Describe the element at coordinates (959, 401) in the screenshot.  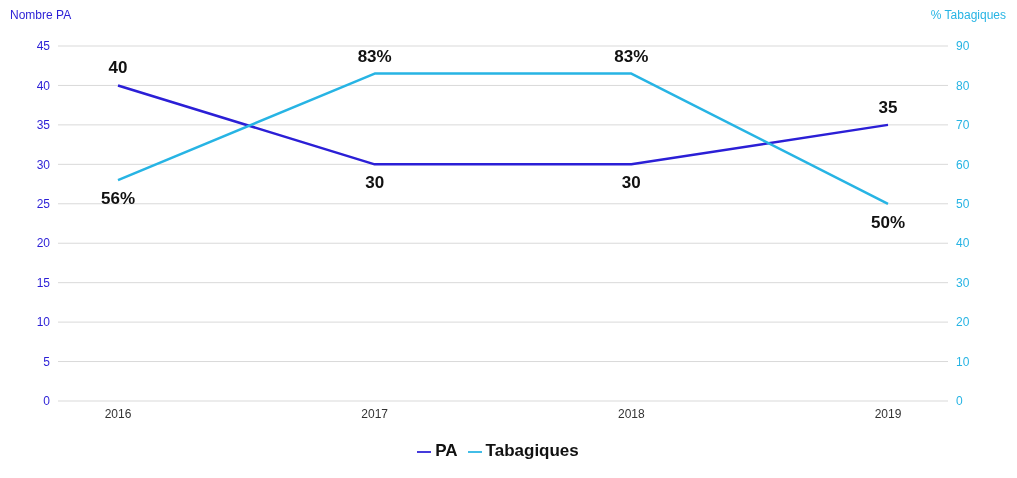
I see `y2-tick-label: 0` at that location.